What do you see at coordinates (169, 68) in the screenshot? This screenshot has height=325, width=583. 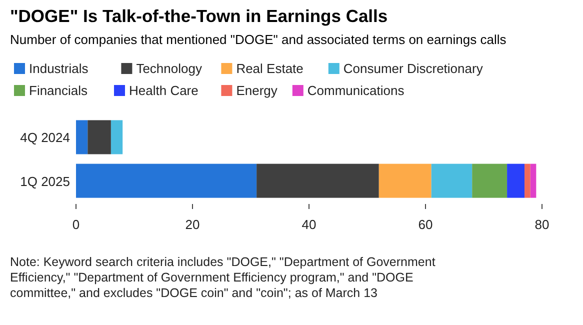 I see `legend-label: Technology` at bounding box center [169, 68].